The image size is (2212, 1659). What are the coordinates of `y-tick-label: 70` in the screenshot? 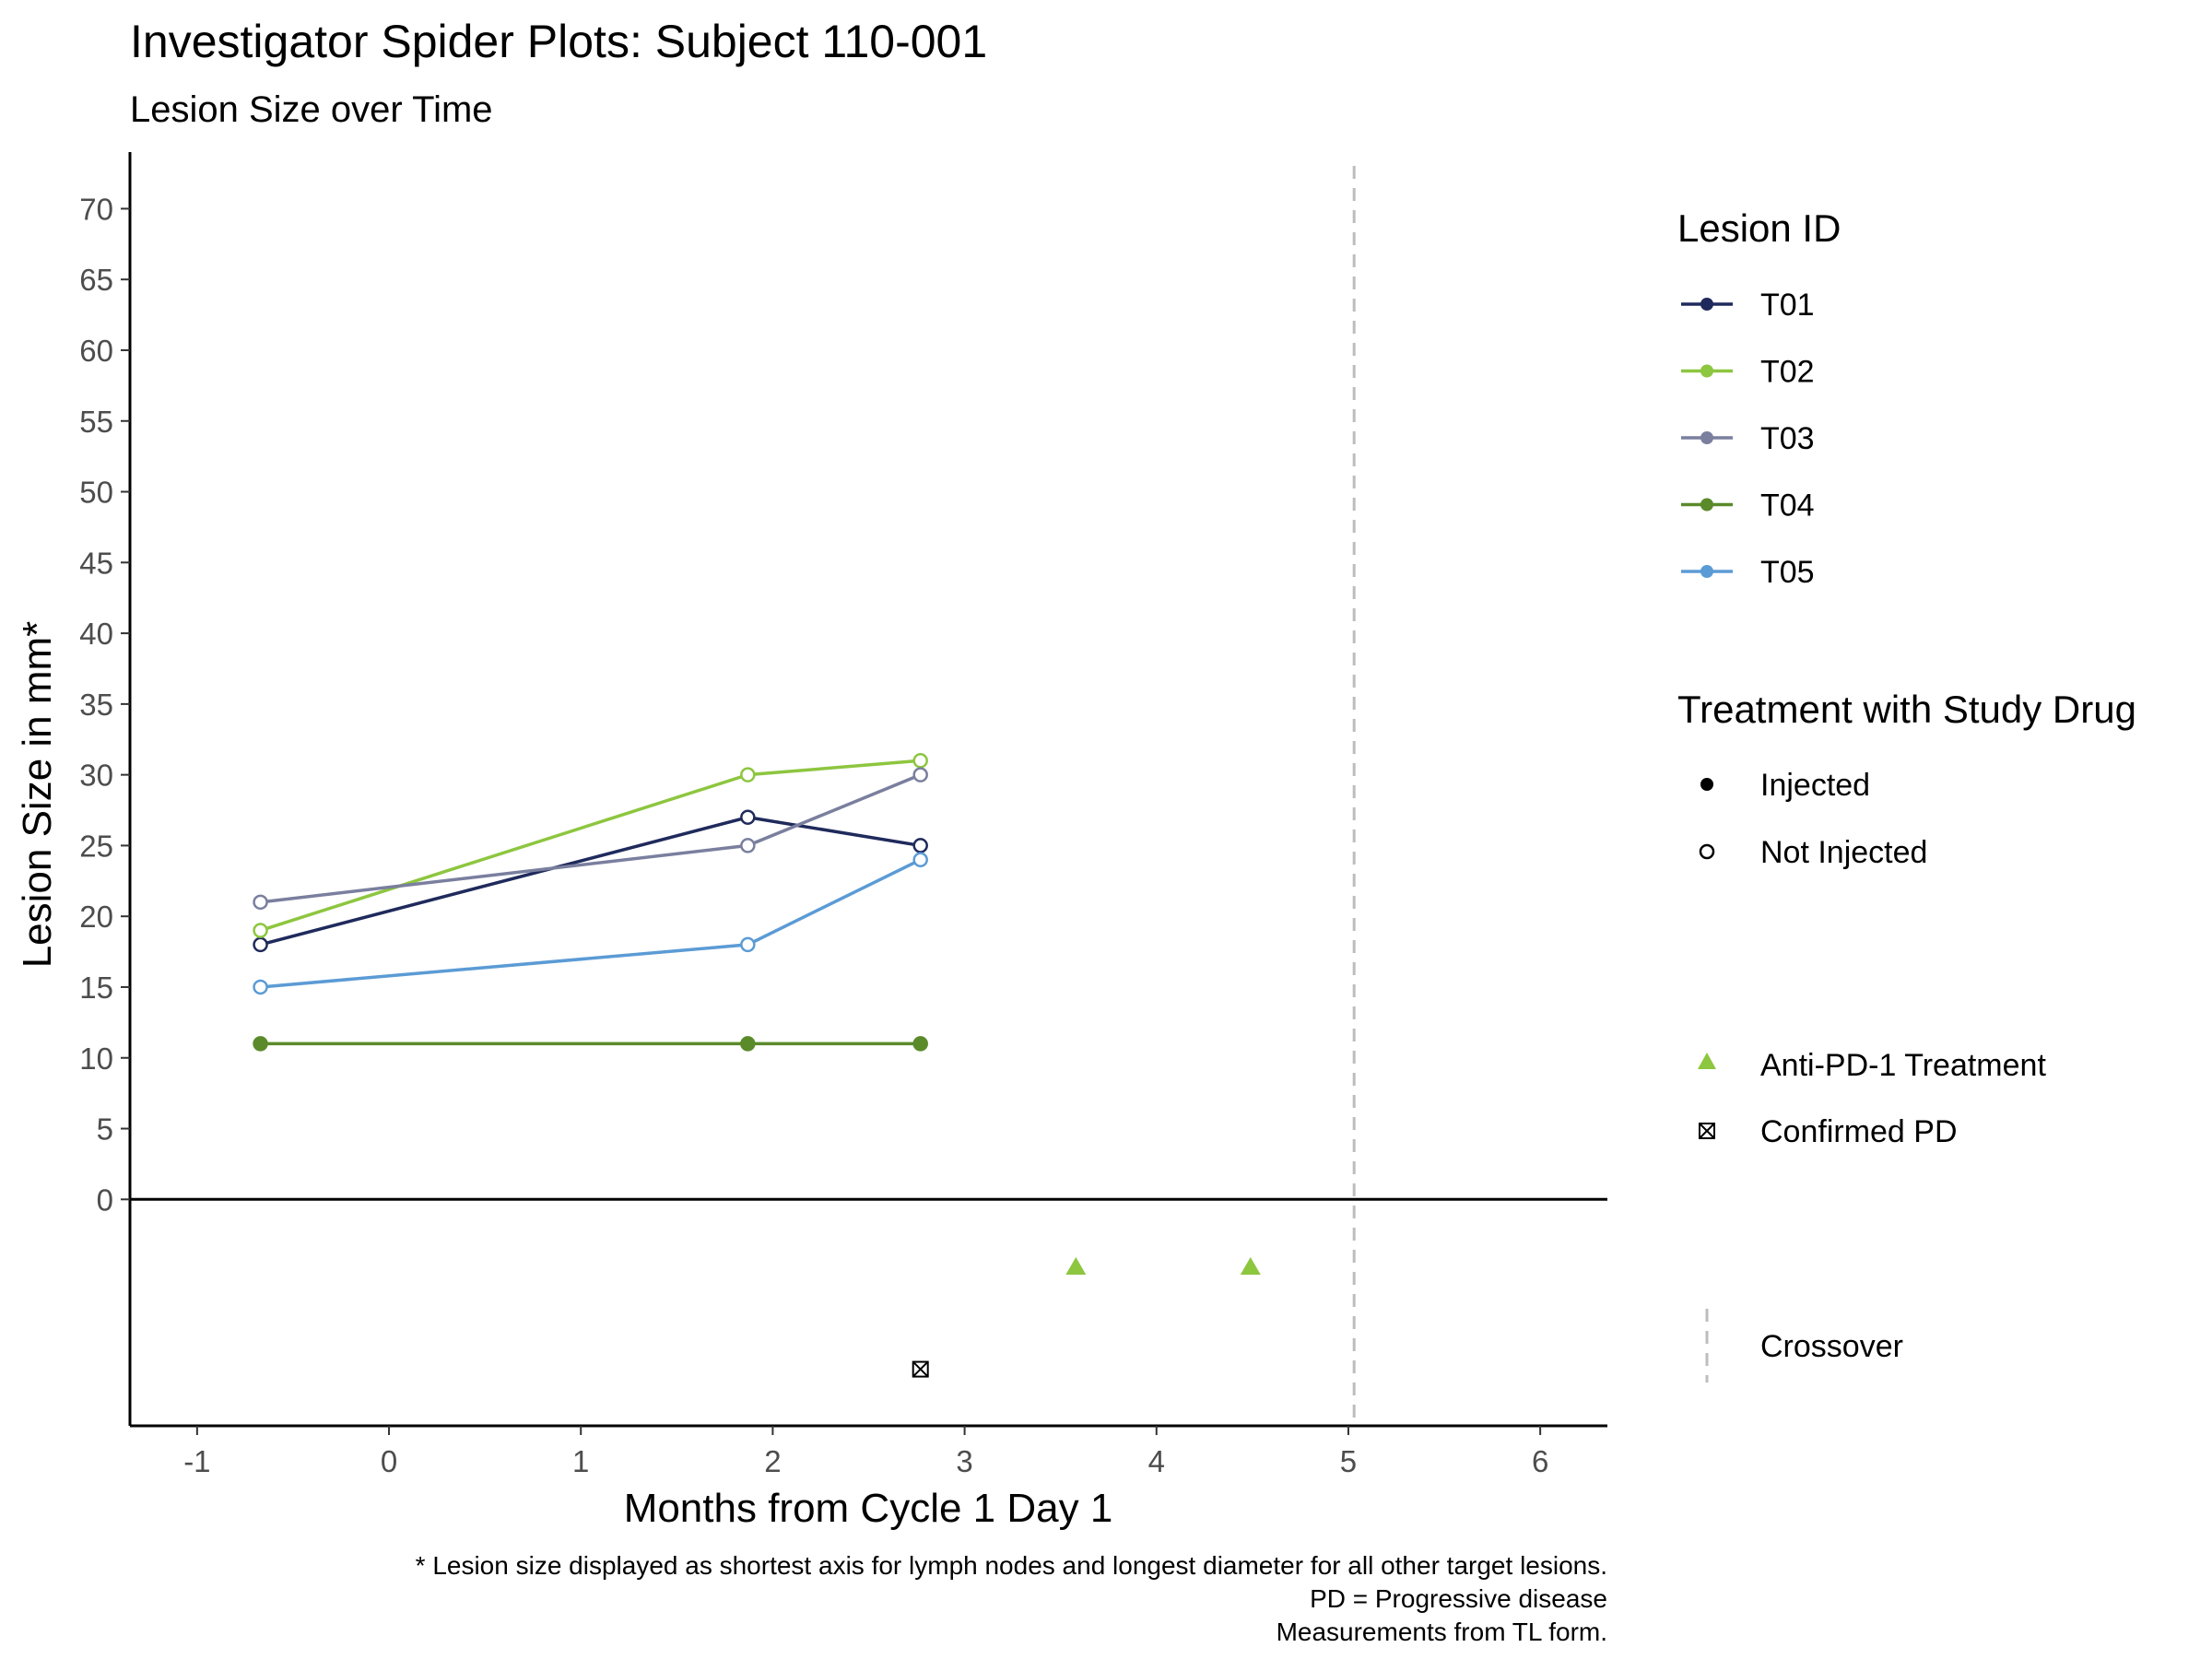 It's located at (96, 209).